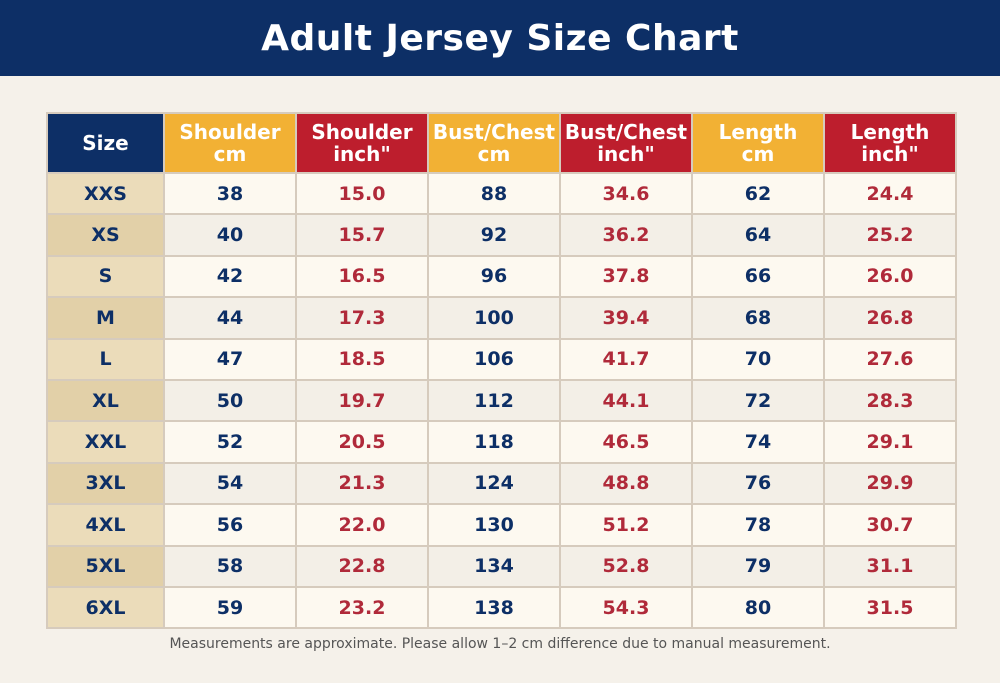  I want to click on header-shoulder-cm-unit: cm, so click(230, 154).